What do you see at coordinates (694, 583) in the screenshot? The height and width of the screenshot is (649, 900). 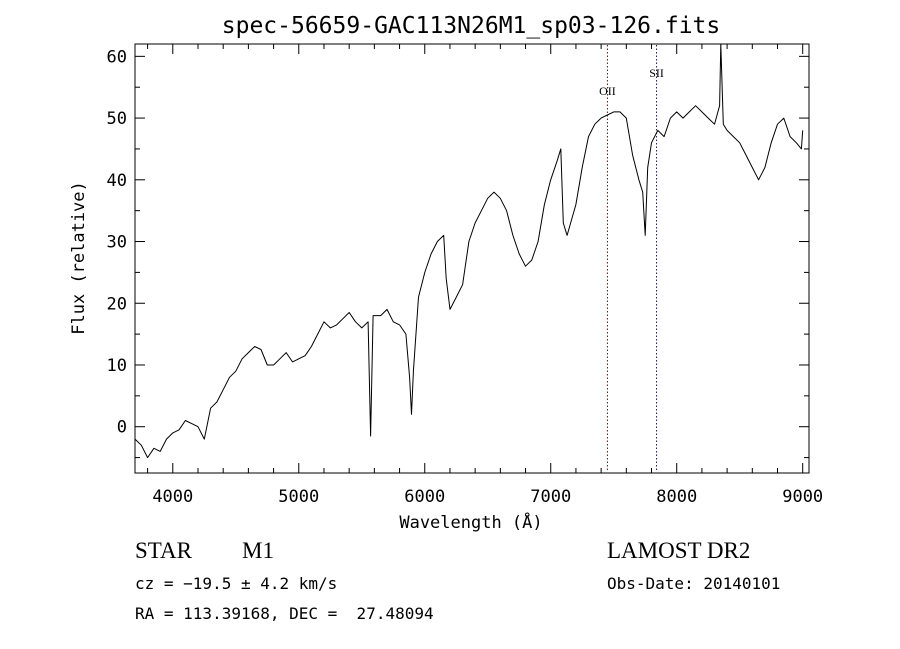 I see `observation-date: Obs-Date: 20140101` at bounding box center [694, 583].